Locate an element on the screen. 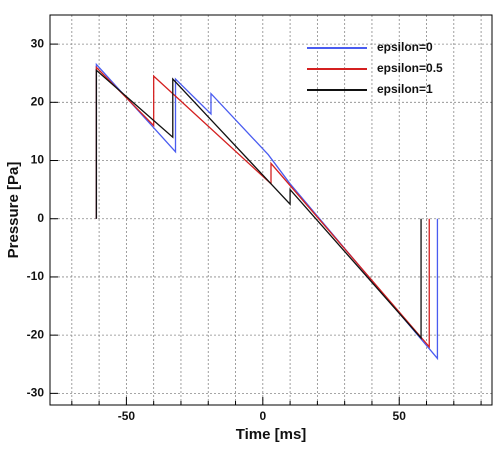  legend-label: epsilon=0 is located at coordinates (405, 47).